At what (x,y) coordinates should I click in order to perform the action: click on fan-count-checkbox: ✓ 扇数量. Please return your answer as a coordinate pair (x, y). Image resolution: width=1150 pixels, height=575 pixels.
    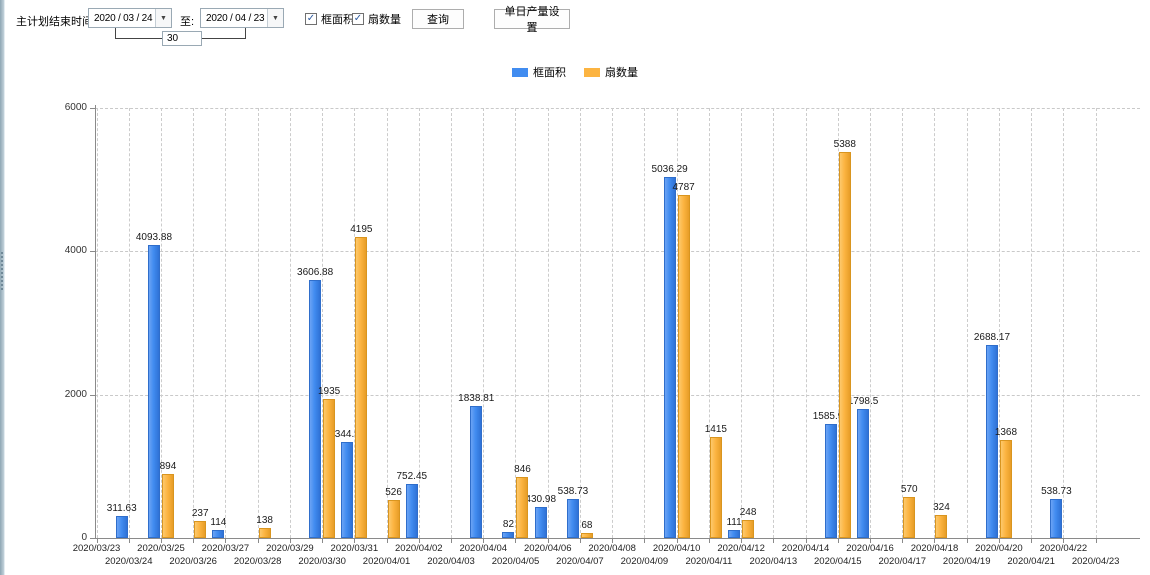
    Looking at the image, I should click on (376, 19).